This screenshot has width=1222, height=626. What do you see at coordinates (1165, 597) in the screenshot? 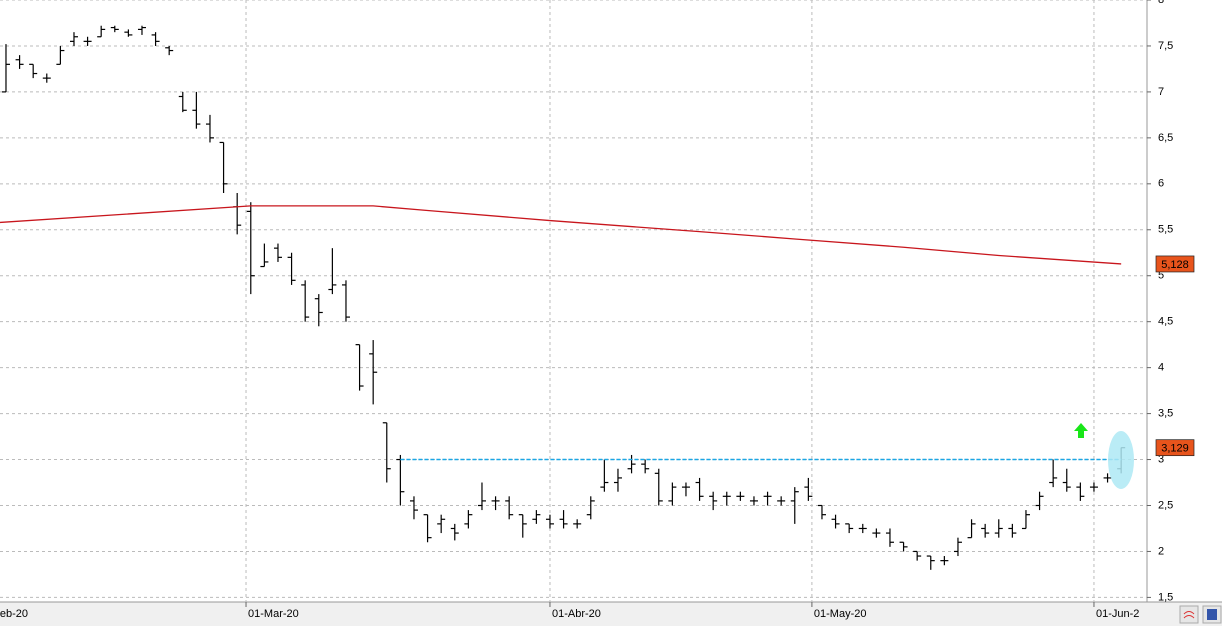
I see `y-tick-label: 1,5` at bounding box center [1165, 597].